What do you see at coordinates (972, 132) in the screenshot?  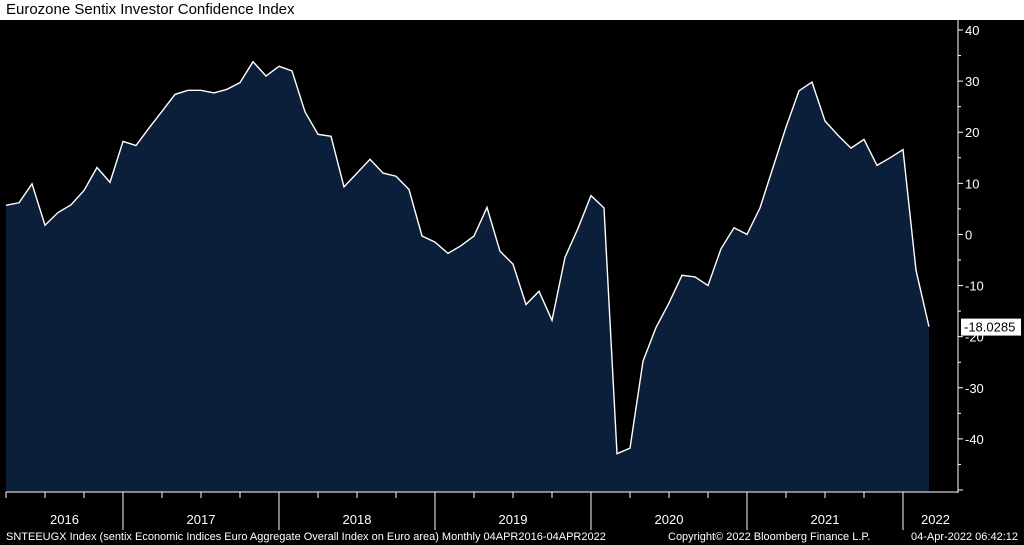 I see `y-tick-label: 20` at bounding box center [972, 132].